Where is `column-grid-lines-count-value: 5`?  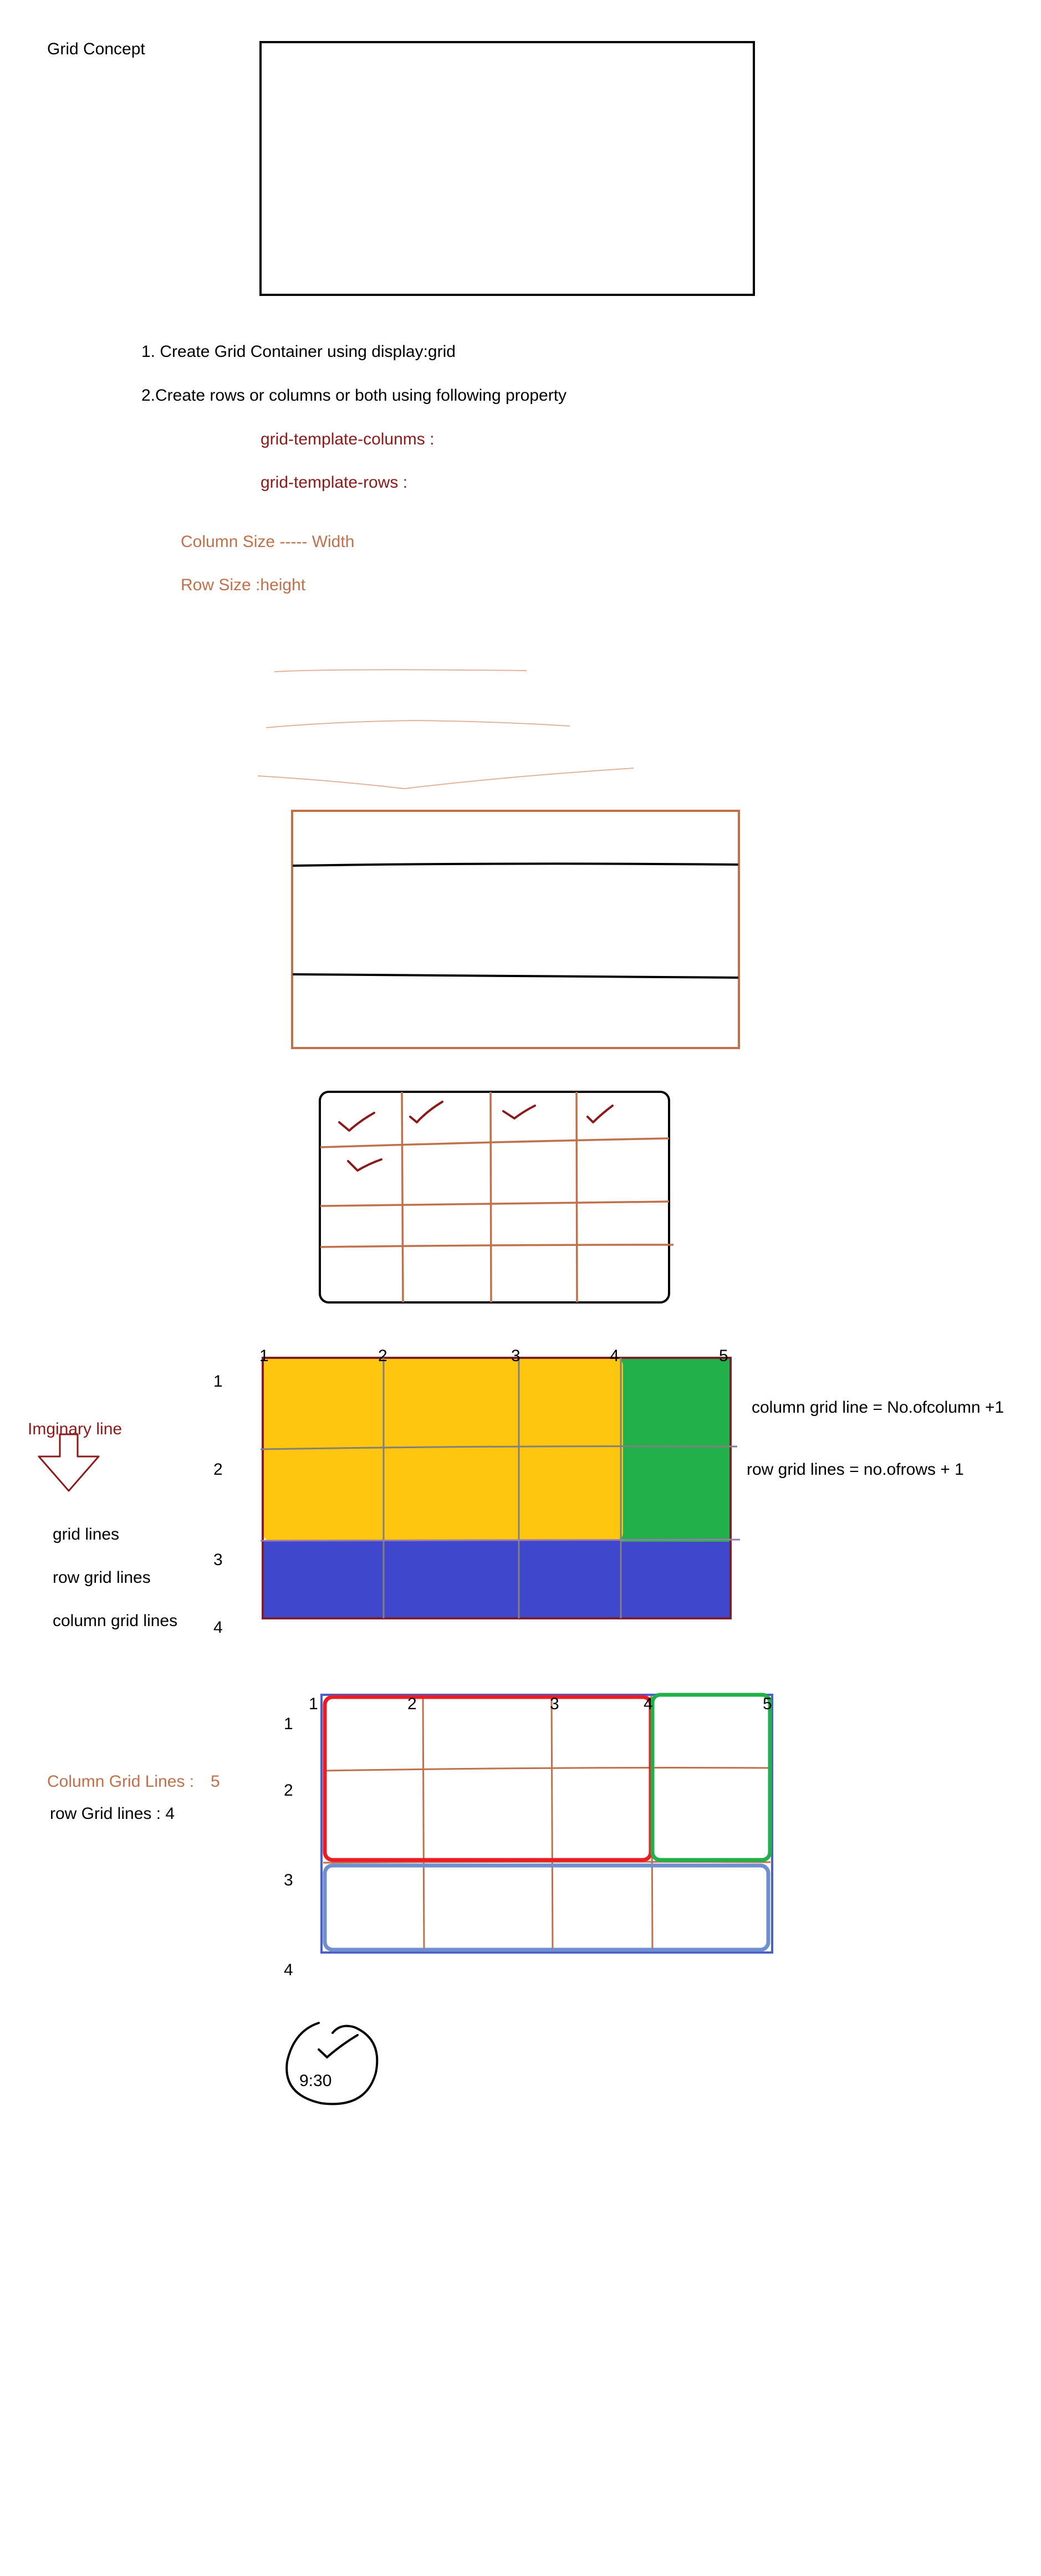 column-grid-lines-count-value: 5 is located at coordinates (216, 1781).